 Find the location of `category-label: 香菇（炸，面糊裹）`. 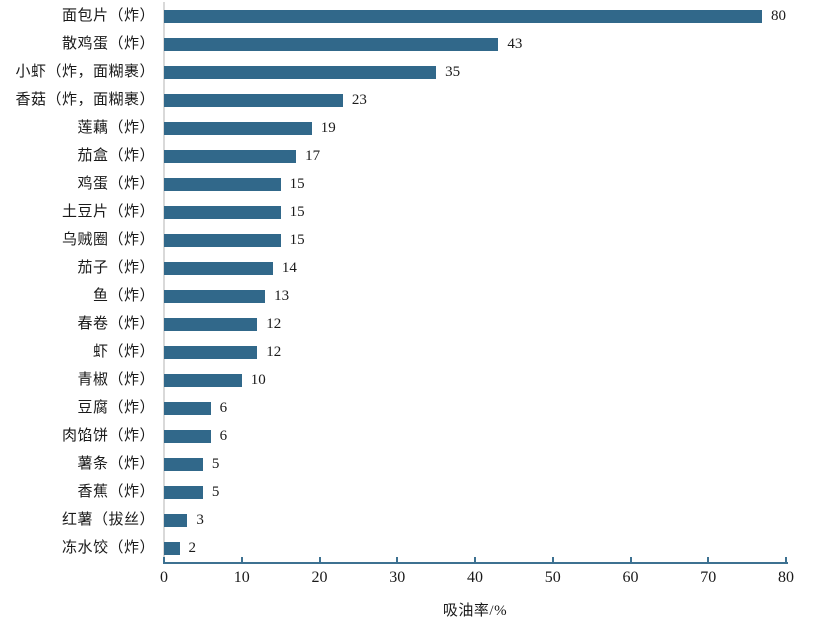

category-label: 香菇（炸，面糊裹） is located at coordinates (85, 100).